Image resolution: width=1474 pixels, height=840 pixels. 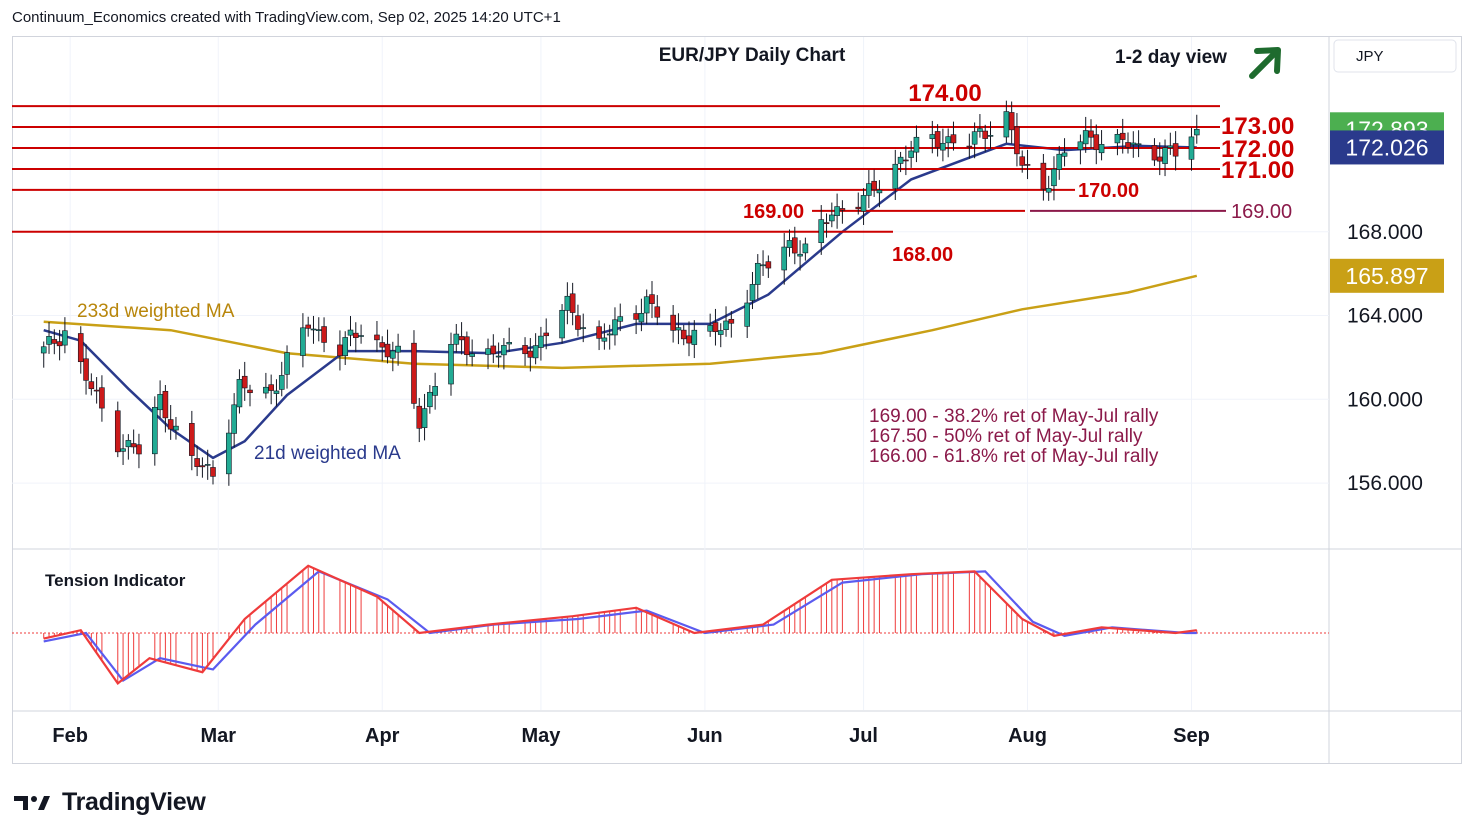 I want to click on level-label: 174.00, so click(x=944, y=93).